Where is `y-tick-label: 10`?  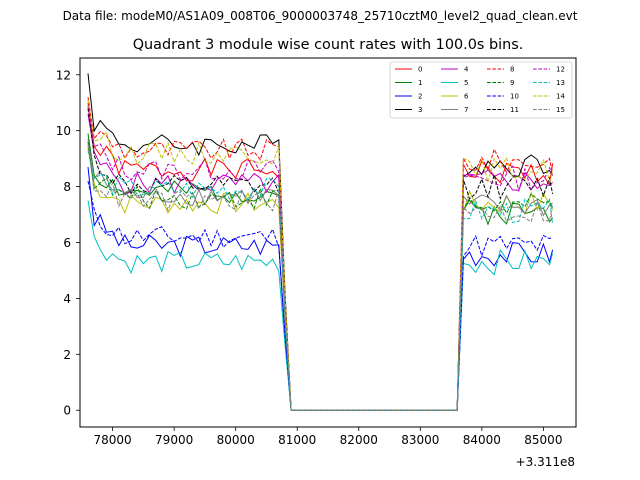 y-tick-label: 10 is located at coordinates (63, 131).